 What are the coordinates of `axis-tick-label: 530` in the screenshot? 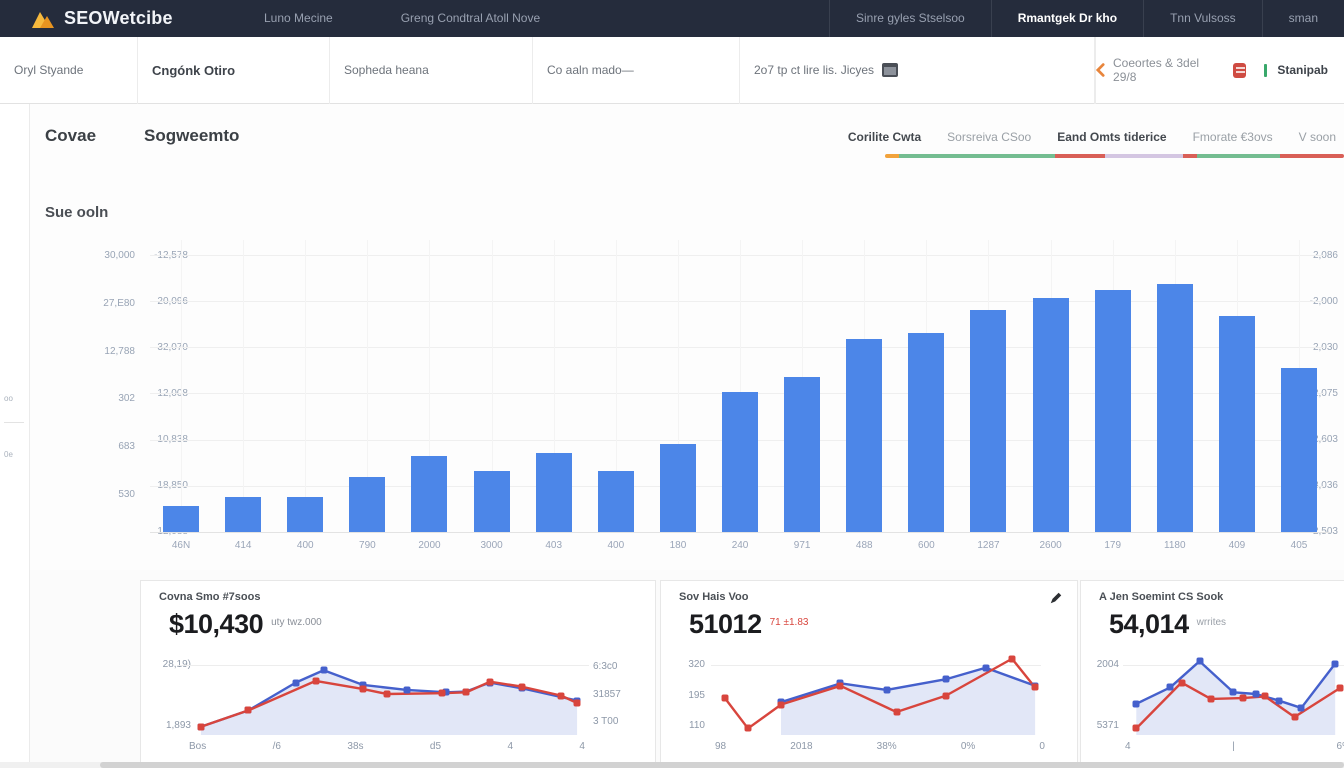 It's located at (126, 495).